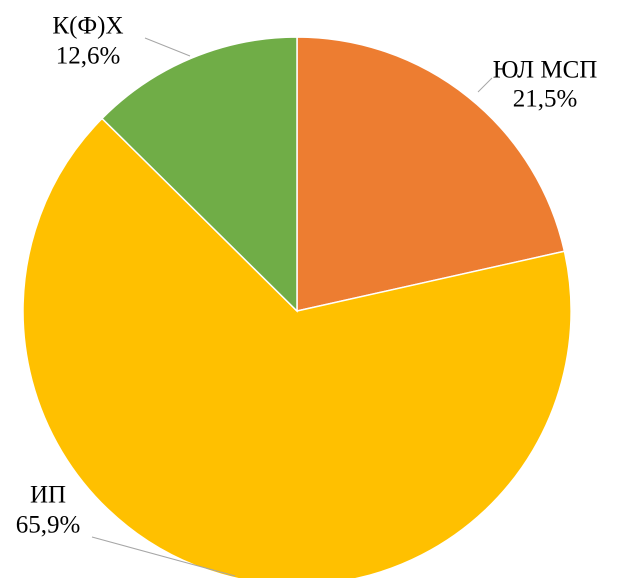  What do you see at coordinates (88, 56) in the screenshot?
I see `value-label: 12,6%` at bounding box center [88, 56].